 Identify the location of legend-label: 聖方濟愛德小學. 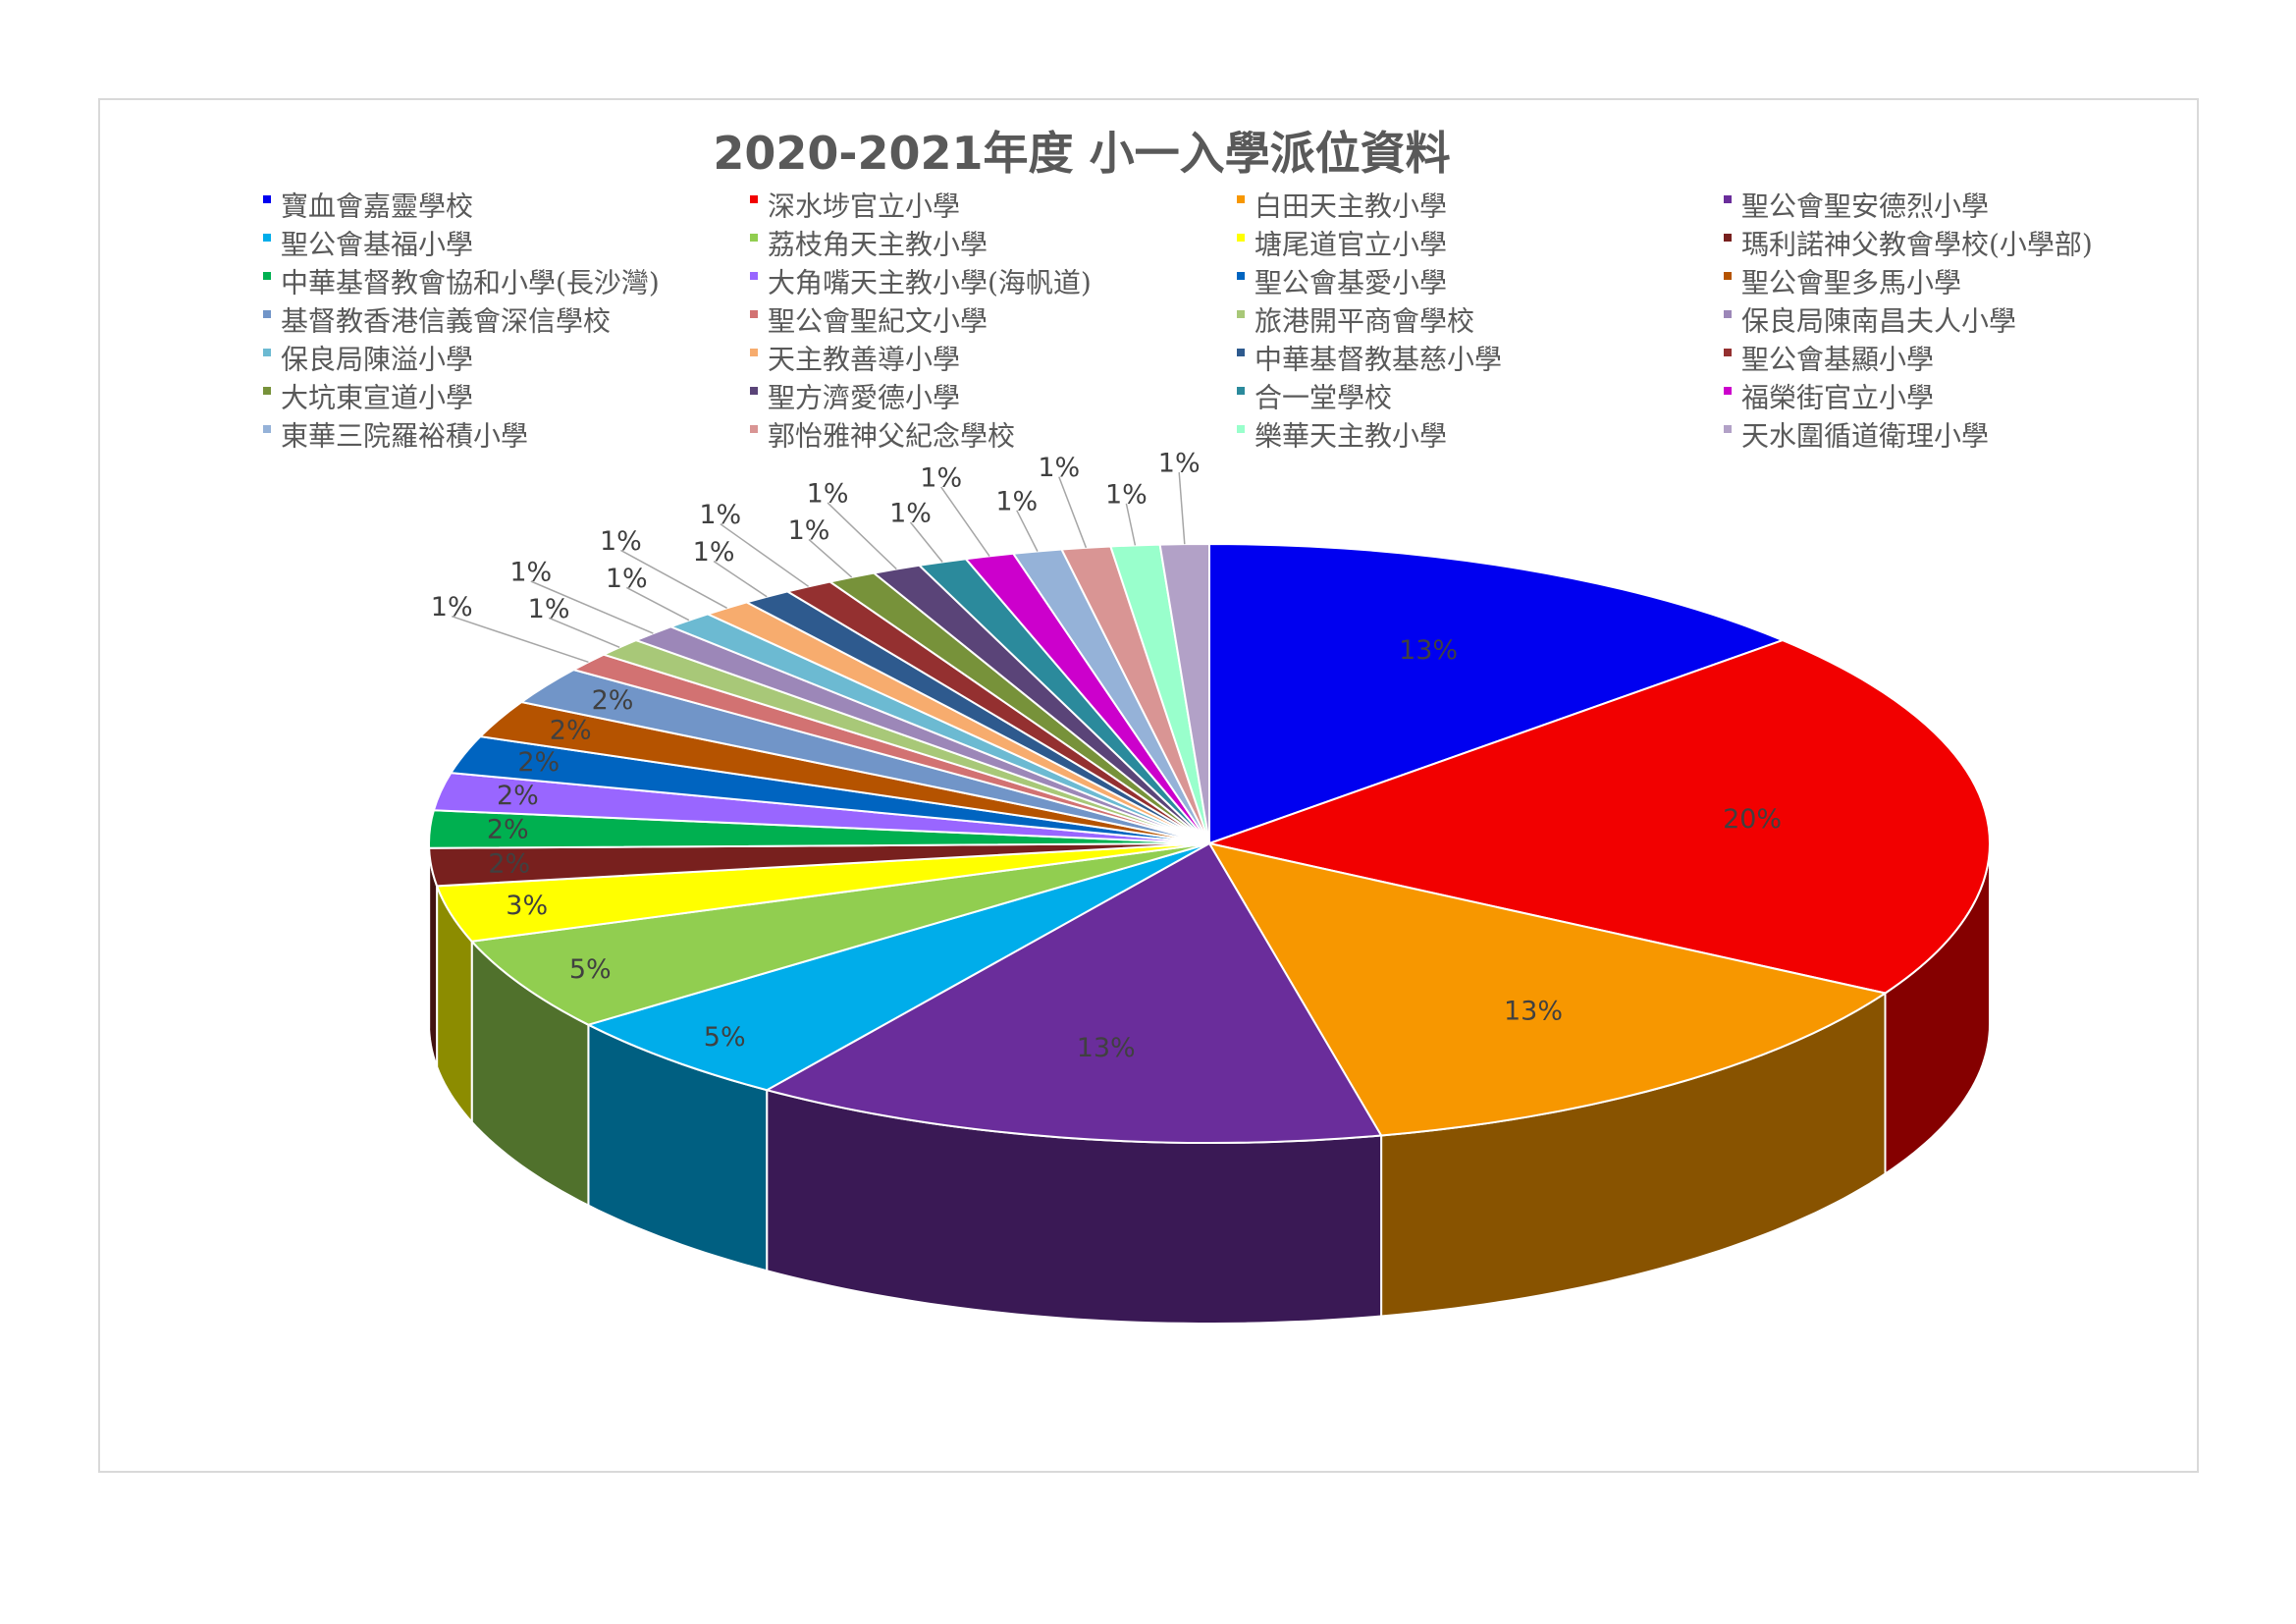
(864, 398).